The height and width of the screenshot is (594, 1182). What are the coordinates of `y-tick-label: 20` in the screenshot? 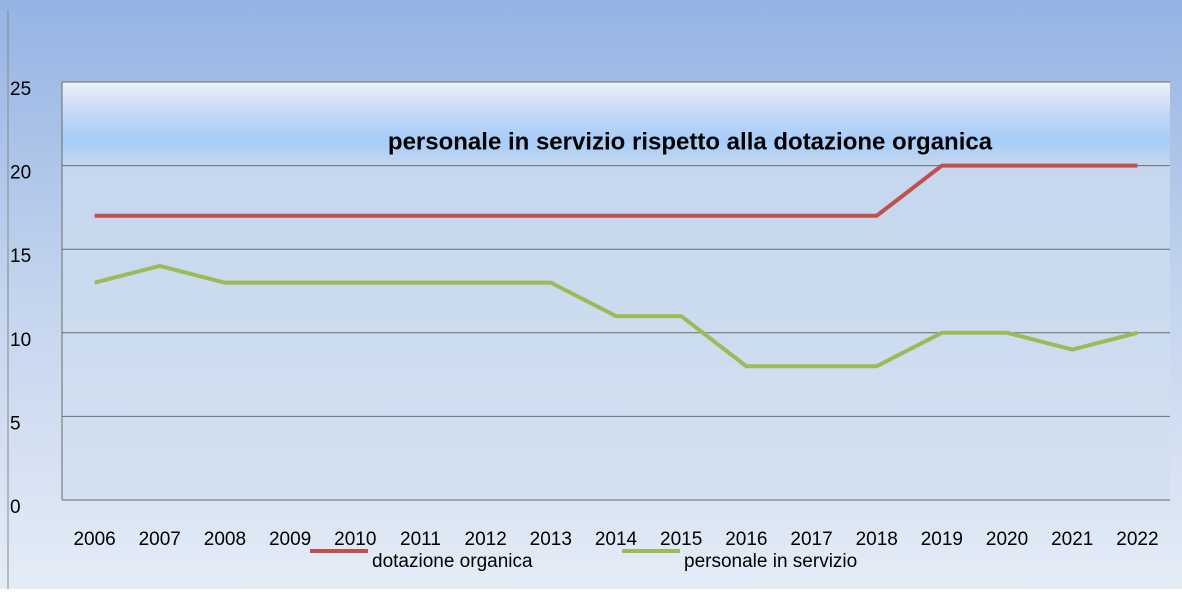 It's located at (20, 173).